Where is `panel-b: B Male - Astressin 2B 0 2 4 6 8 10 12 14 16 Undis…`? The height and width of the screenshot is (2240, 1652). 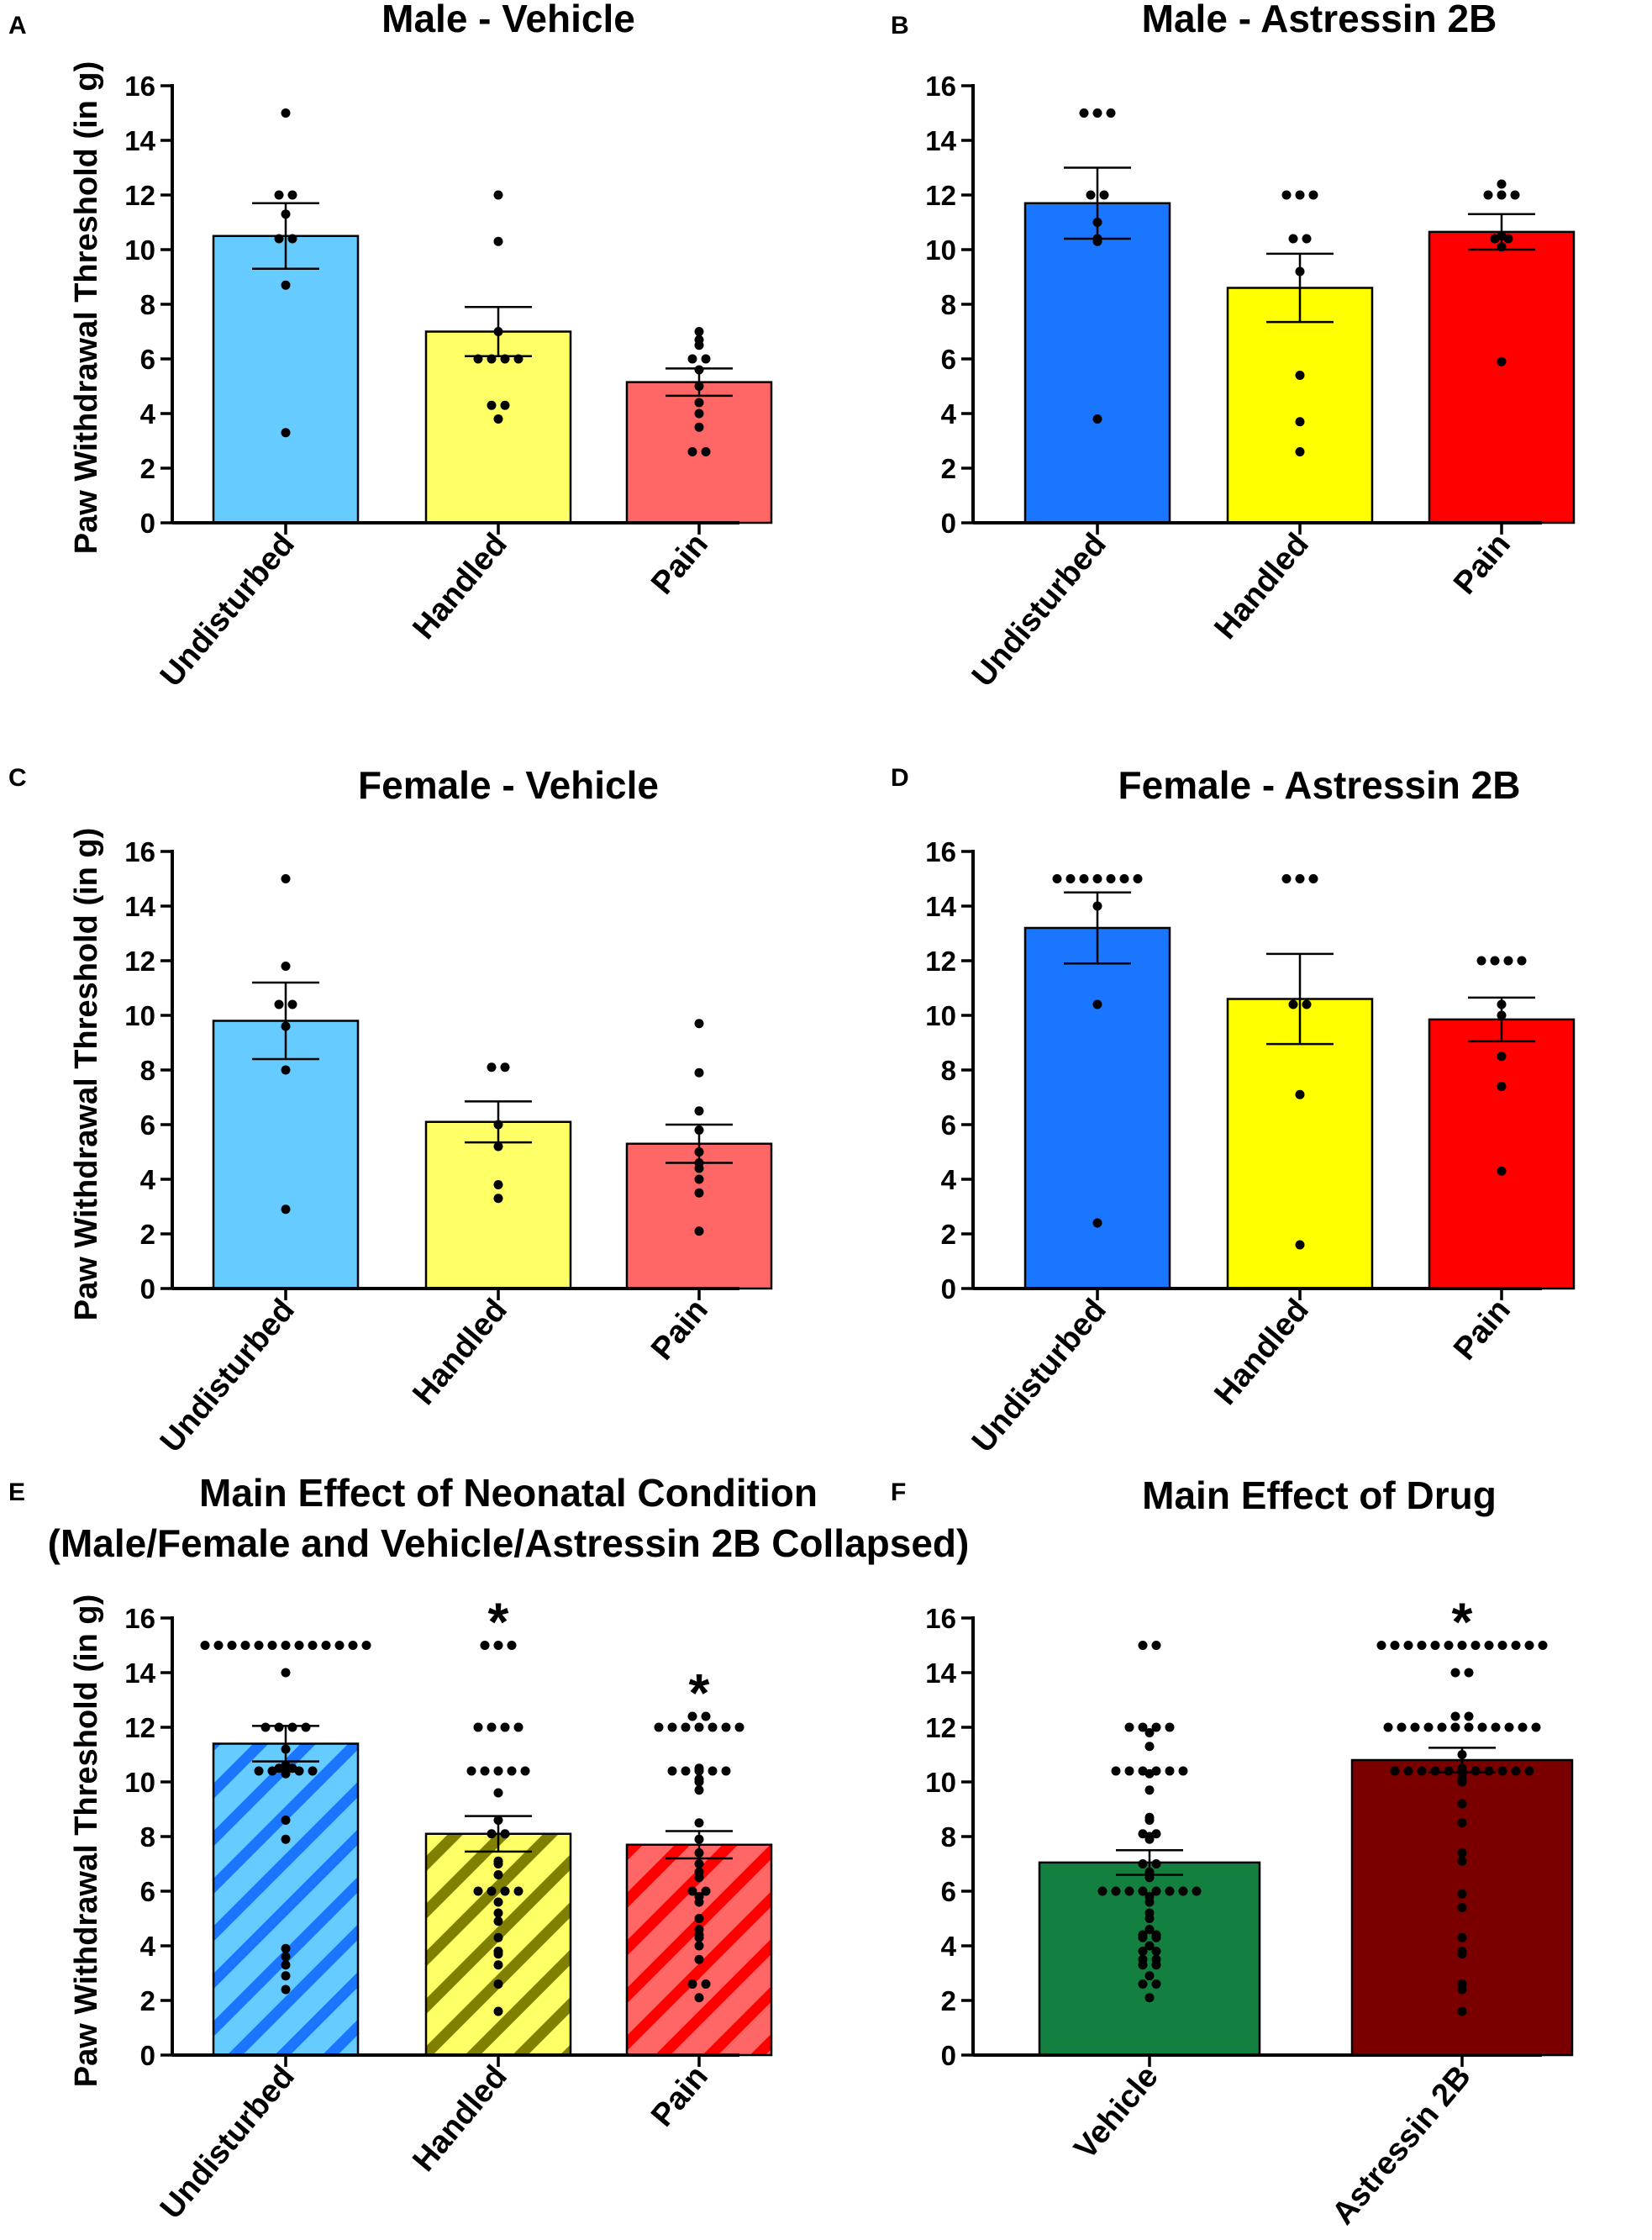 panel-b: B Male - Astressin 2B 0 2 4 6 8 10 12 14 16 Undis… is located at coordinates (1234, 346).